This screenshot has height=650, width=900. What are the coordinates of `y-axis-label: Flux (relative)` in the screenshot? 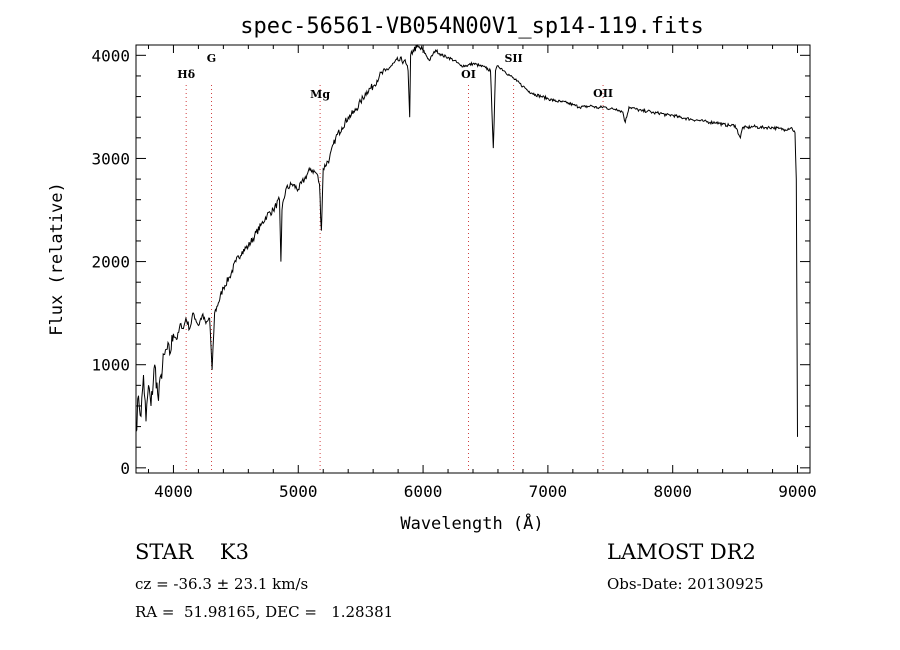 It's located at (57, 259).